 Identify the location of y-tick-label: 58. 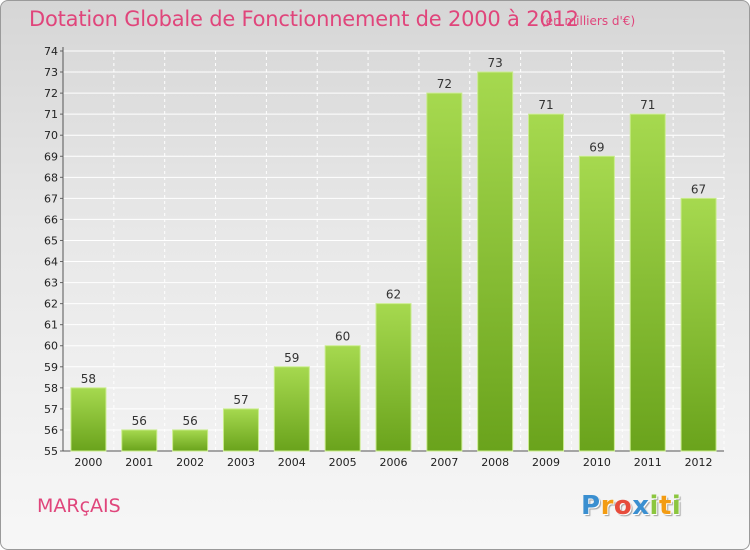
(51, 388).